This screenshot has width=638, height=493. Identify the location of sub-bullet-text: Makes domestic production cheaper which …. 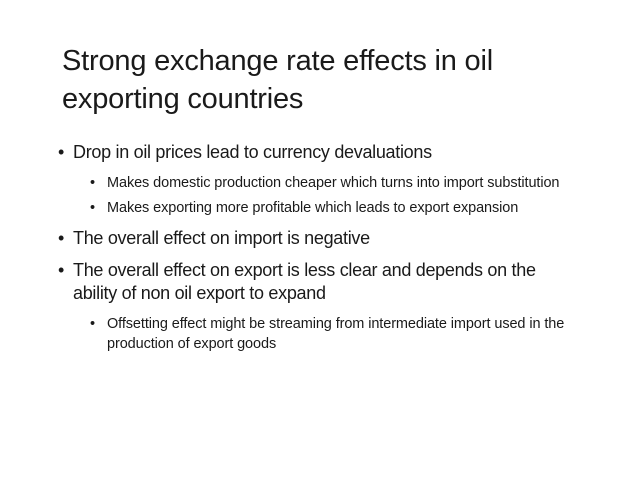
(333, 183).